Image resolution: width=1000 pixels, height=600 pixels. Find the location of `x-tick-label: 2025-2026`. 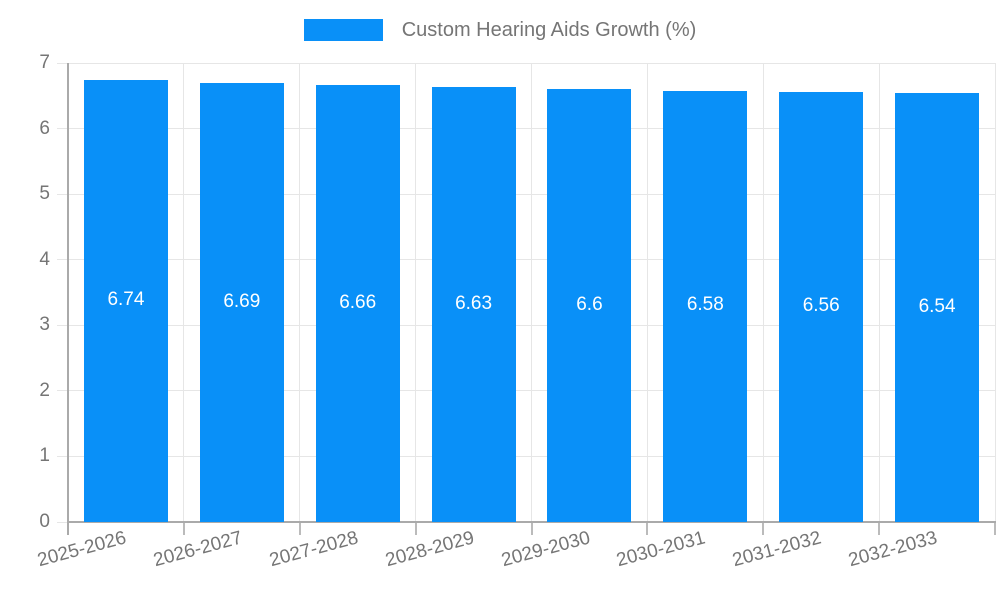

x-tick-label: 2025-2026 is located at coordinates (82, 549).